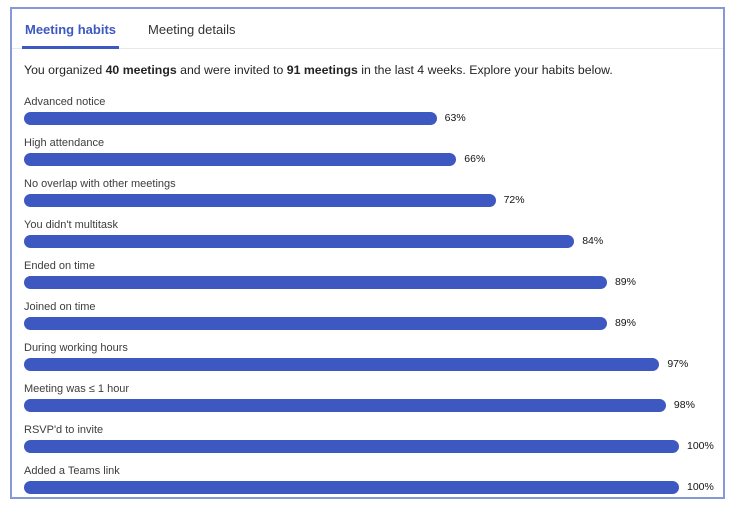  Describe the element at coordinates (369, 438) in the screenshot. I see `habit-row: RSVP'd to invite 100%` at that location.